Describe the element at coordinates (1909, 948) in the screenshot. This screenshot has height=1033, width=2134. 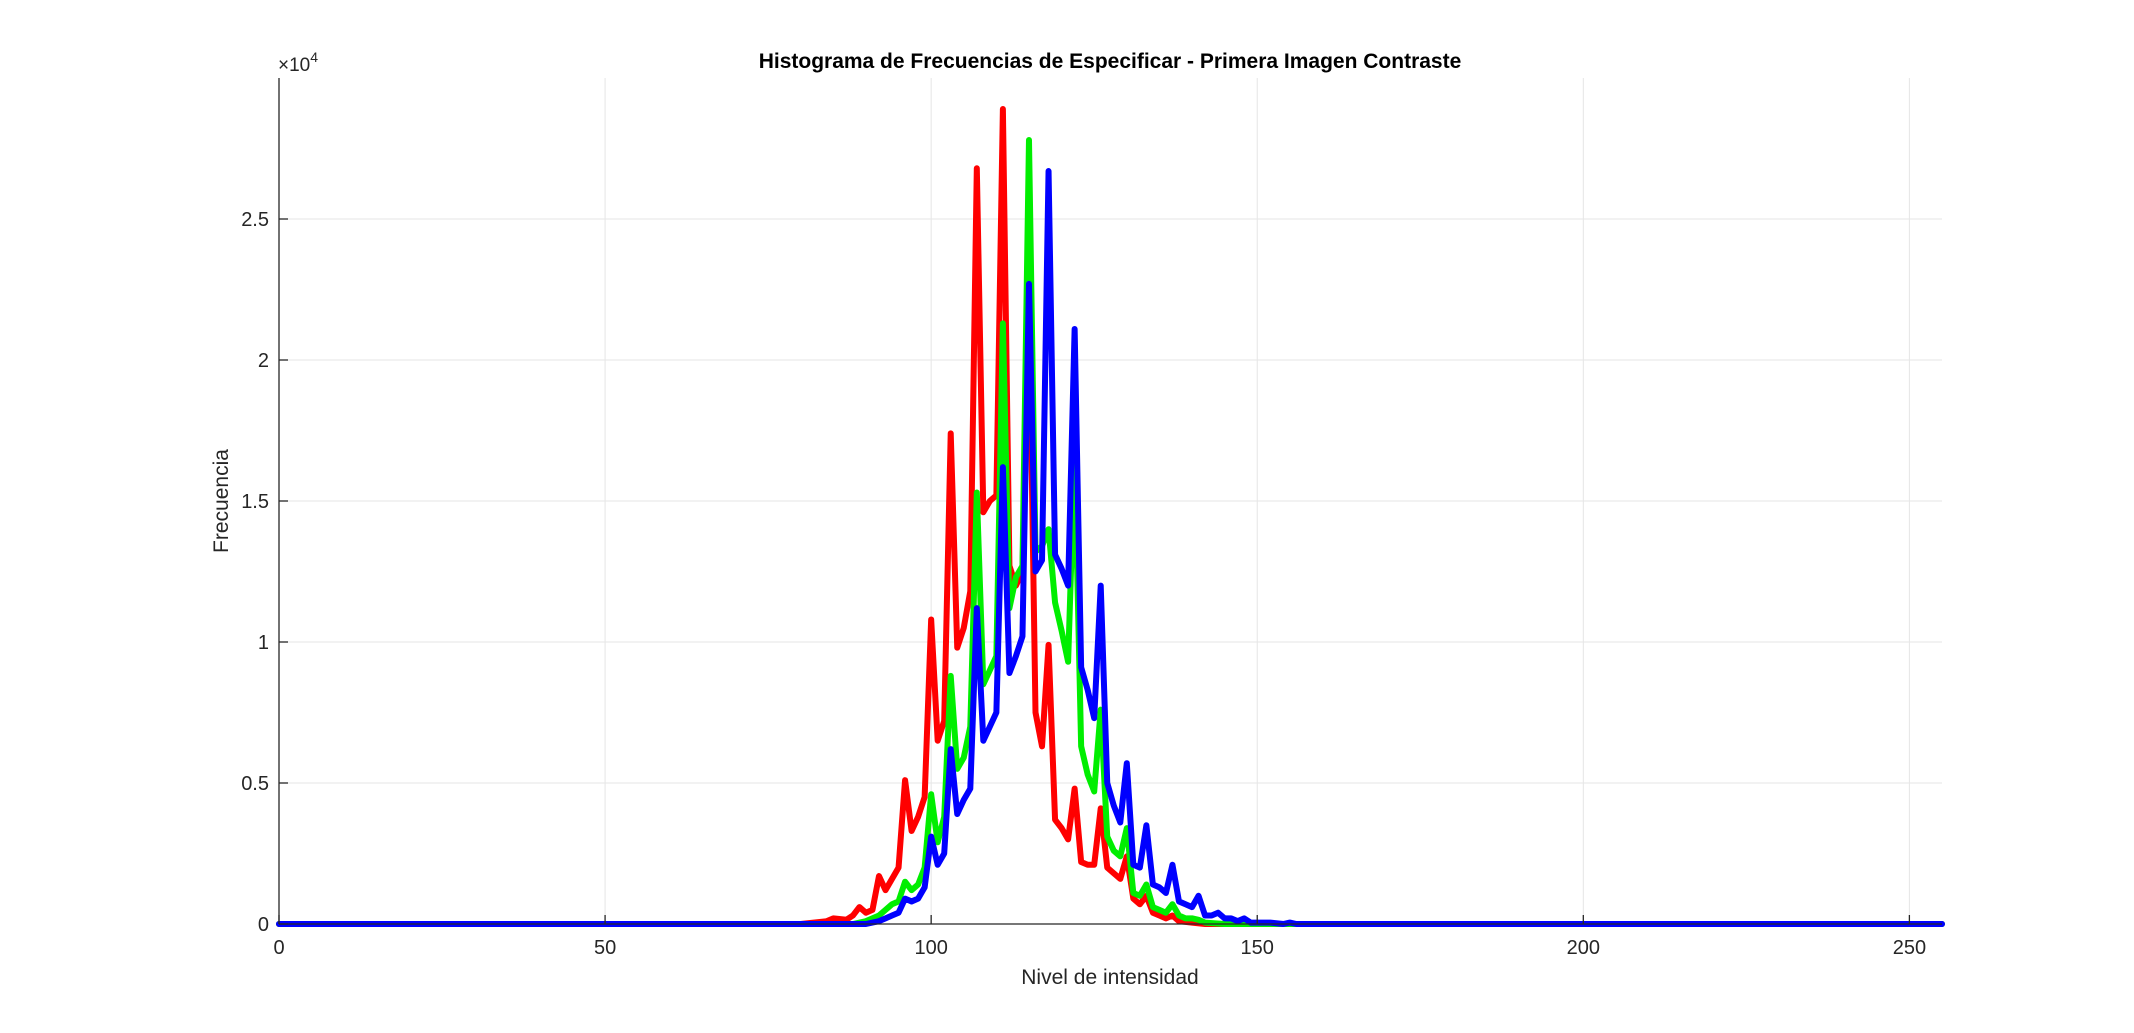
I see `x-tick-label: 250` at that location.